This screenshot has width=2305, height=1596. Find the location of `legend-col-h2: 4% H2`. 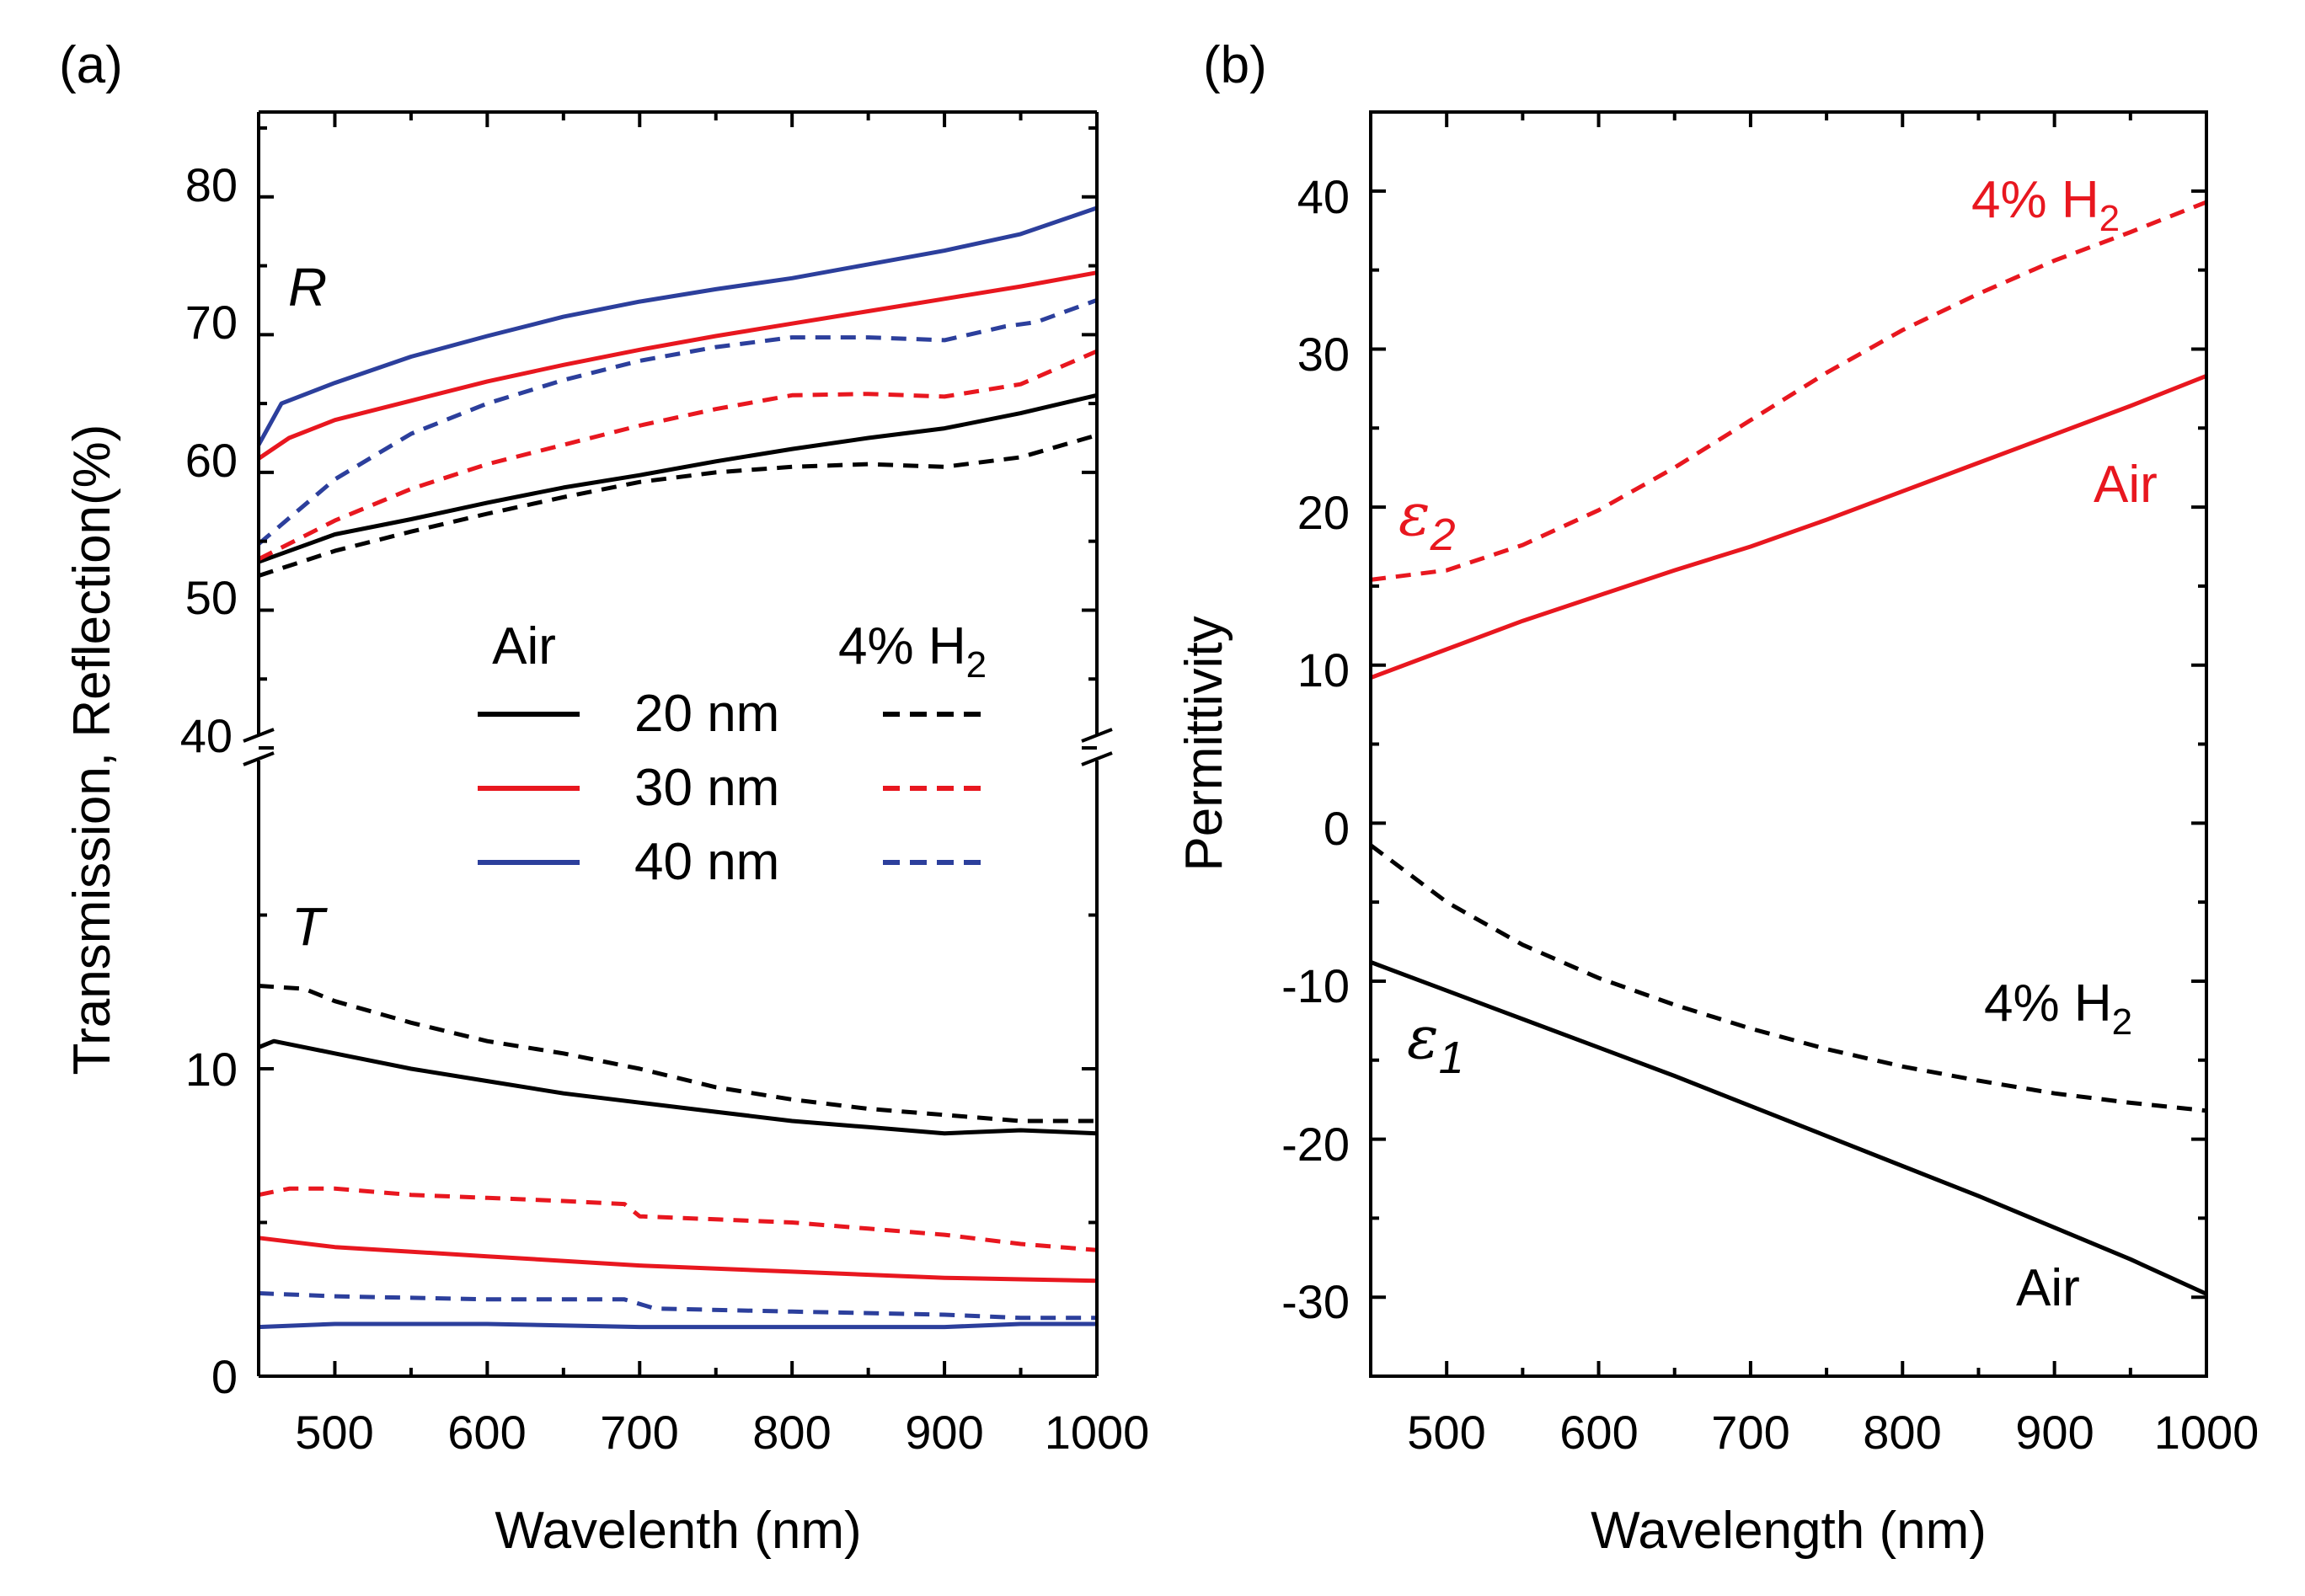

legend-col-h2: 4% H2 is located at coordinates (912, 651).